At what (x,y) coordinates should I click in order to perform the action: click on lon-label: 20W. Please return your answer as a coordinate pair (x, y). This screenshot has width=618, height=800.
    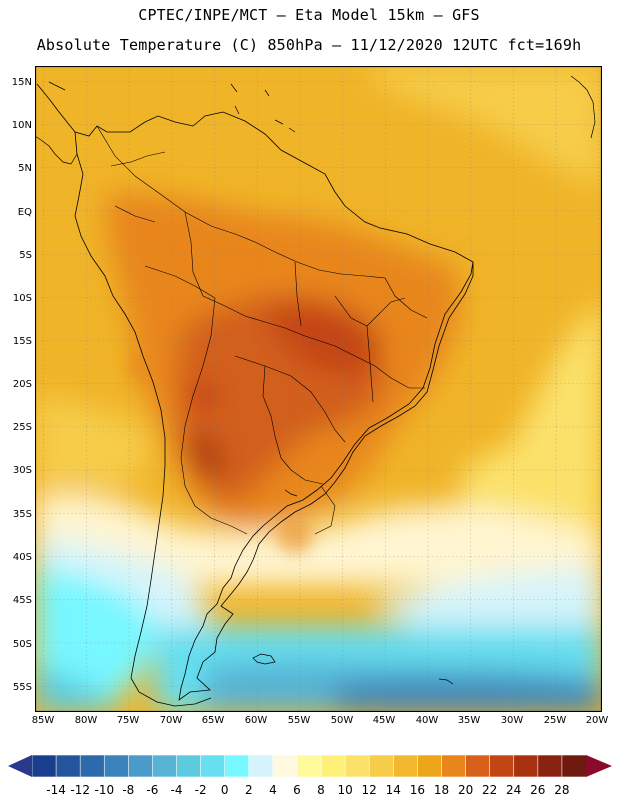
    Looking at the image, I should click on (597, 720).